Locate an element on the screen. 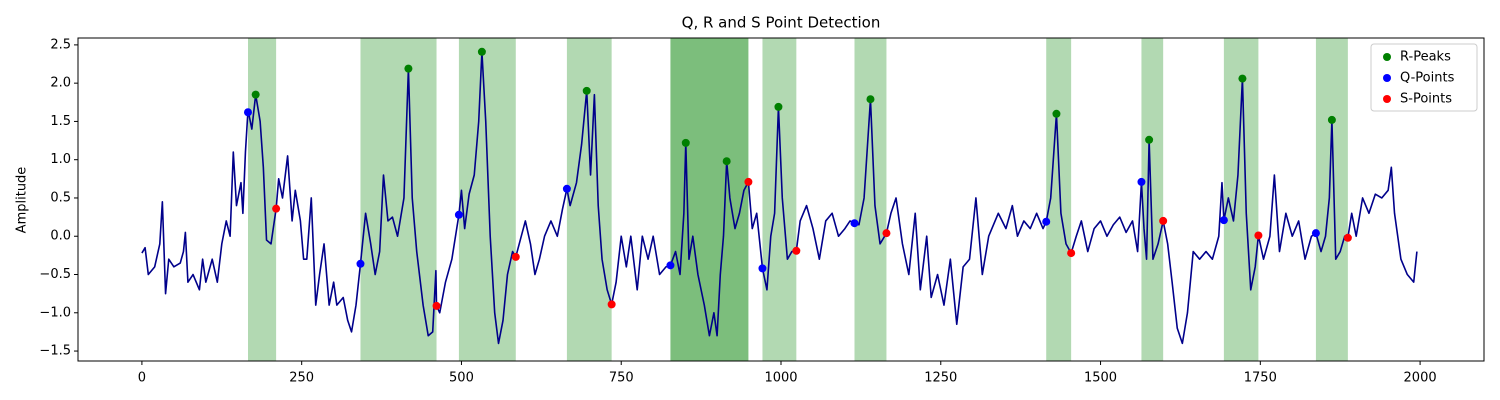  y-tick-label: 2.0 is located at coordinates (60, 83).